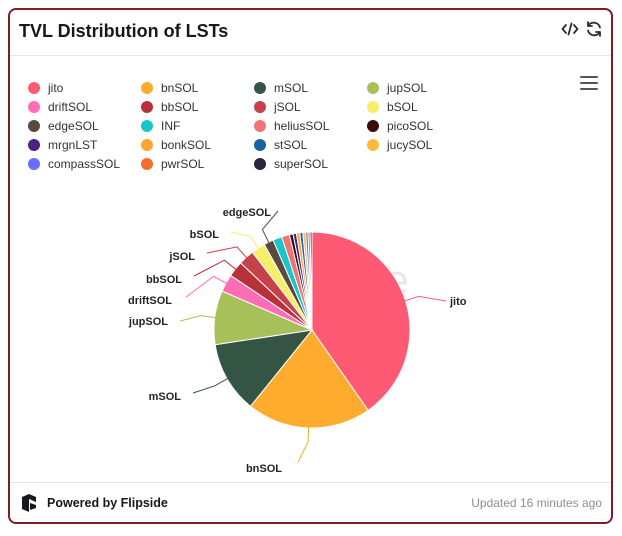 The image size is (622, 536). What do you see at coordinates (291, 144) in the screenshot?
I see `legend-label: stSOL` at bounding box center [291, 144].